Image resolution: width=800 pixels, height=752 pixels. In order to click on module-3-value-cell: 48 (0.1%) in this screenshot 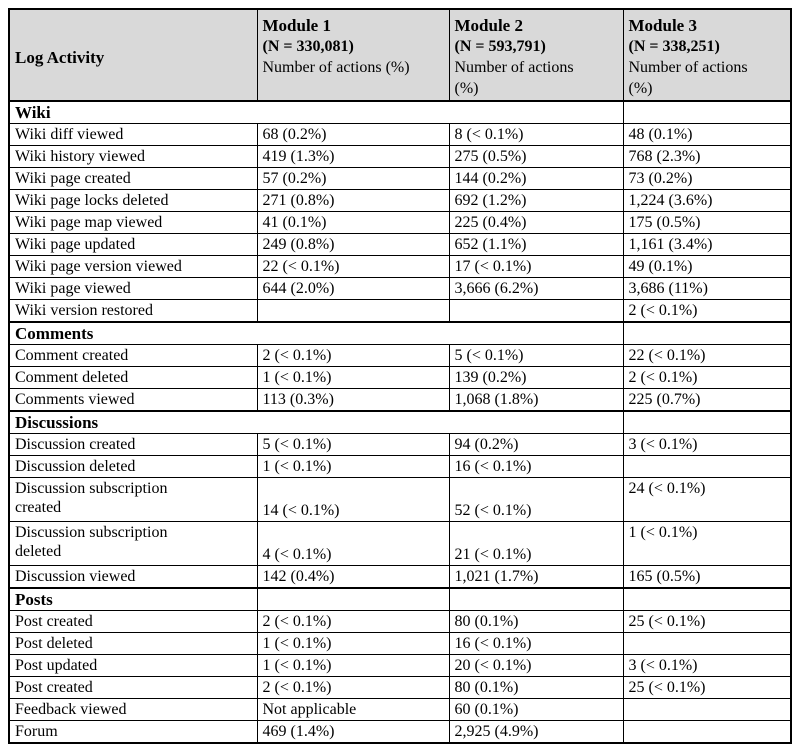, I will do `click(707, 134)`.